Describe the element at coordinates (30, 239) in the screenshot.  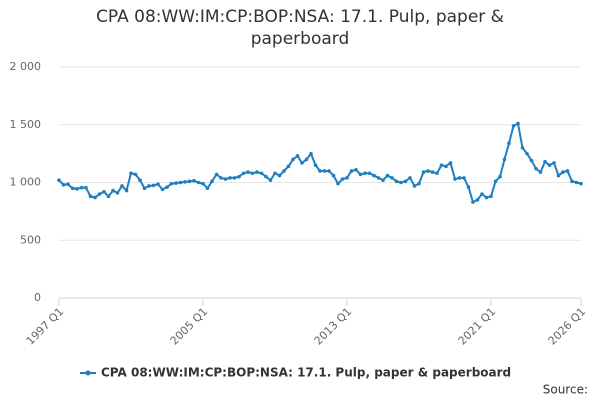
I see `y-tick-label: 500` at that location.